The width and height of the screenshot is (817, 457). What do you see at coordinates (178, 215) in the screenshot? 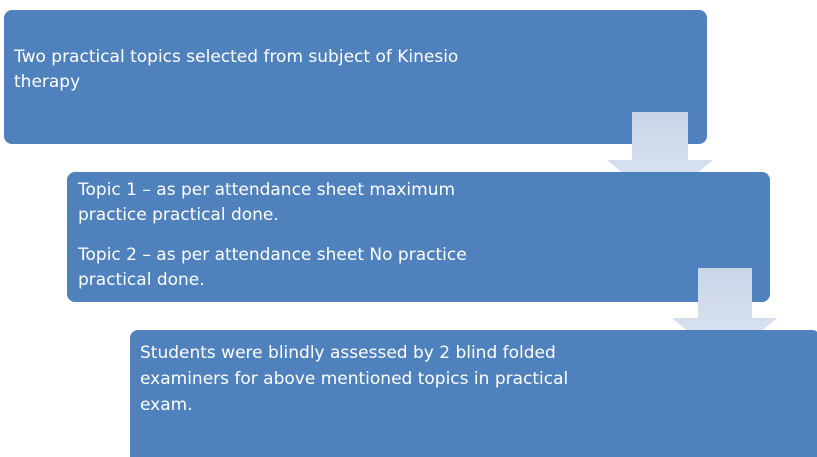
I see `step-line: practice practical done.` at bounding box center [178, 215].